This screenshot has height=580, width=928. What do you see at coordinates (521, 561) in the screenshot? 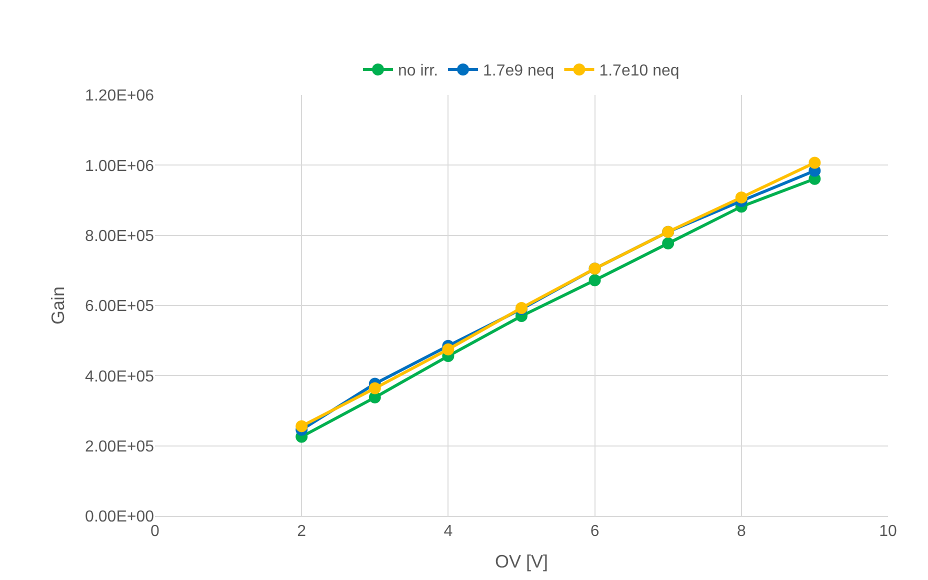
I see `x-axis-title: OV [V]` at bounding box center [521, 561].